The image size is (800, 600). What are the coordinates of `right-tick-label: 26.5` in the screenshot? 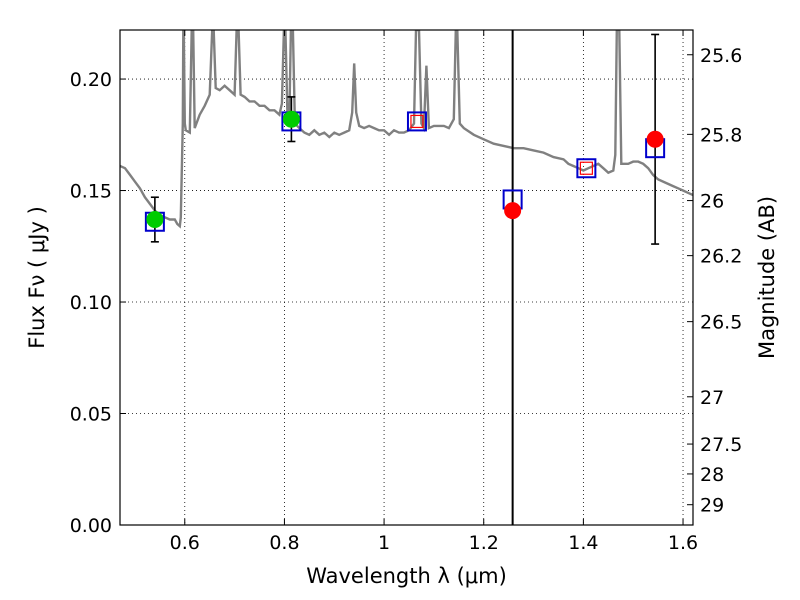 It's located at (721, 323).